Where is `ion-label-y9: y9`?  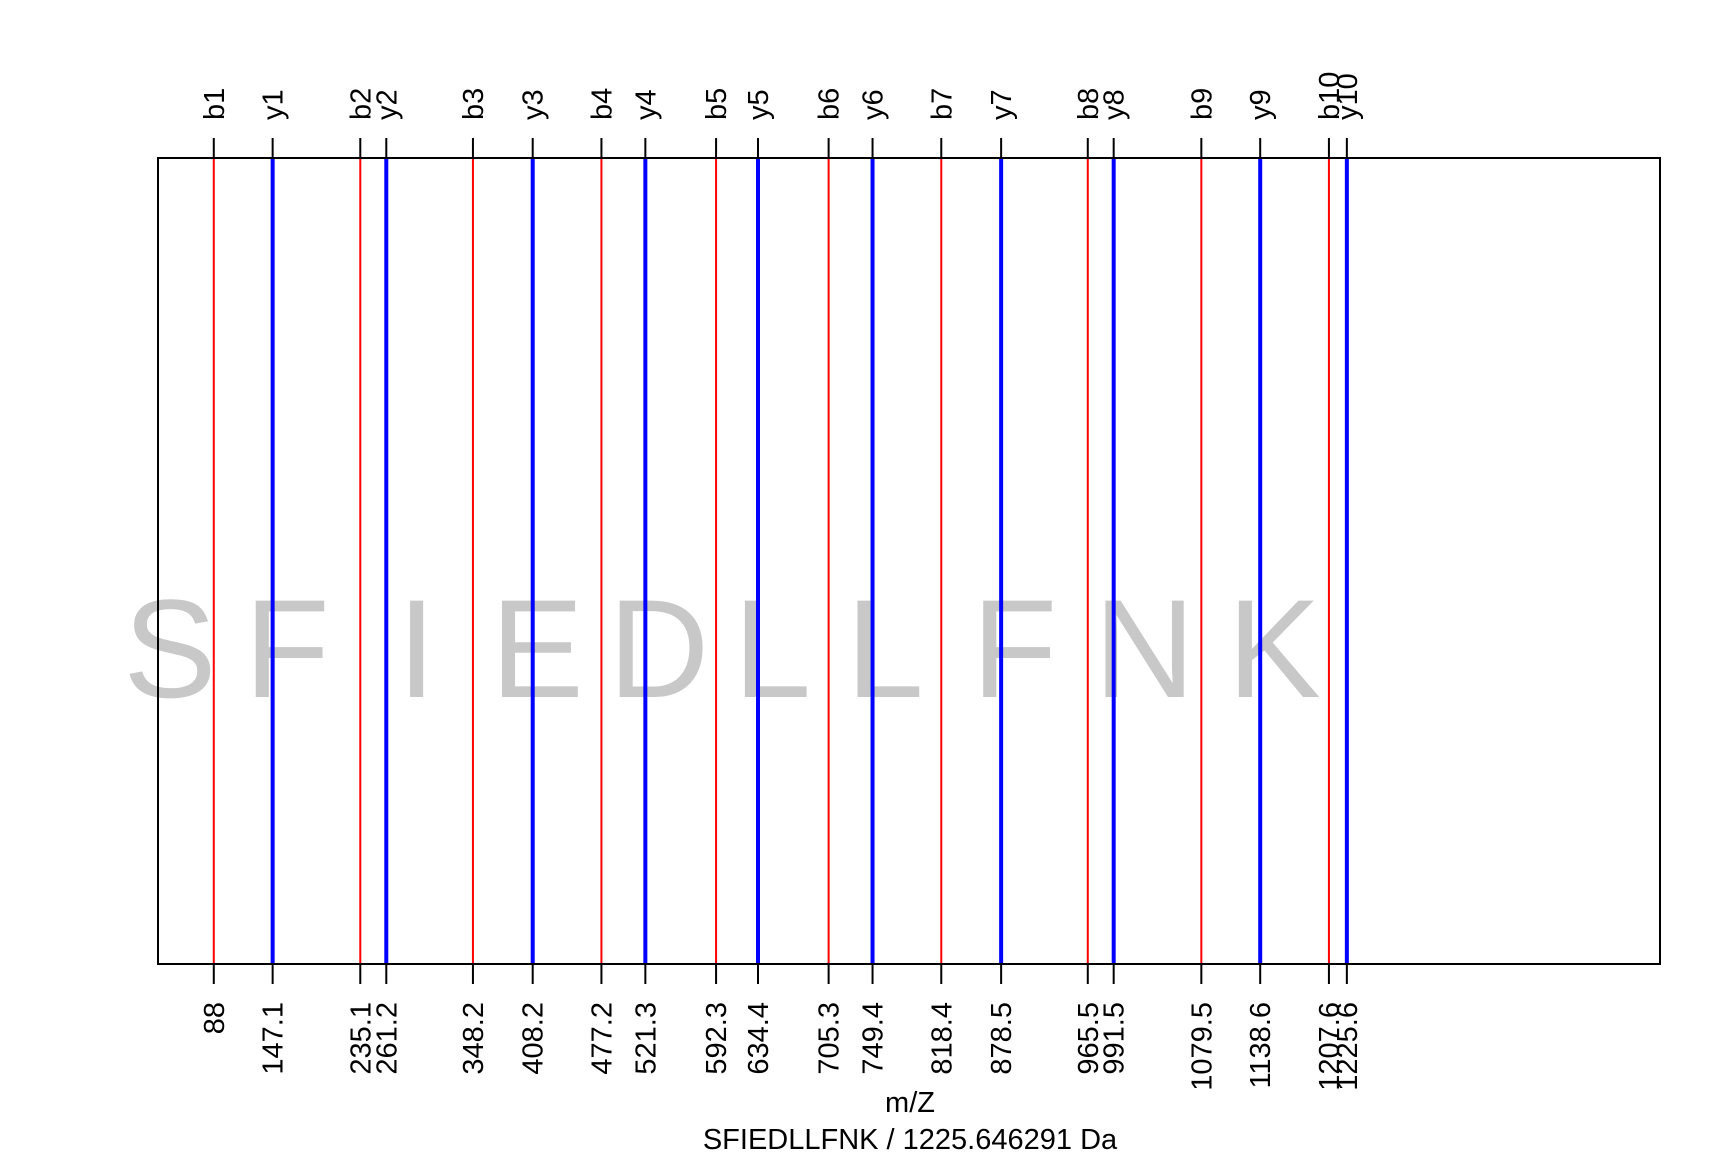 ion-label-y9: y9 is located at coordinates (1261, 104).